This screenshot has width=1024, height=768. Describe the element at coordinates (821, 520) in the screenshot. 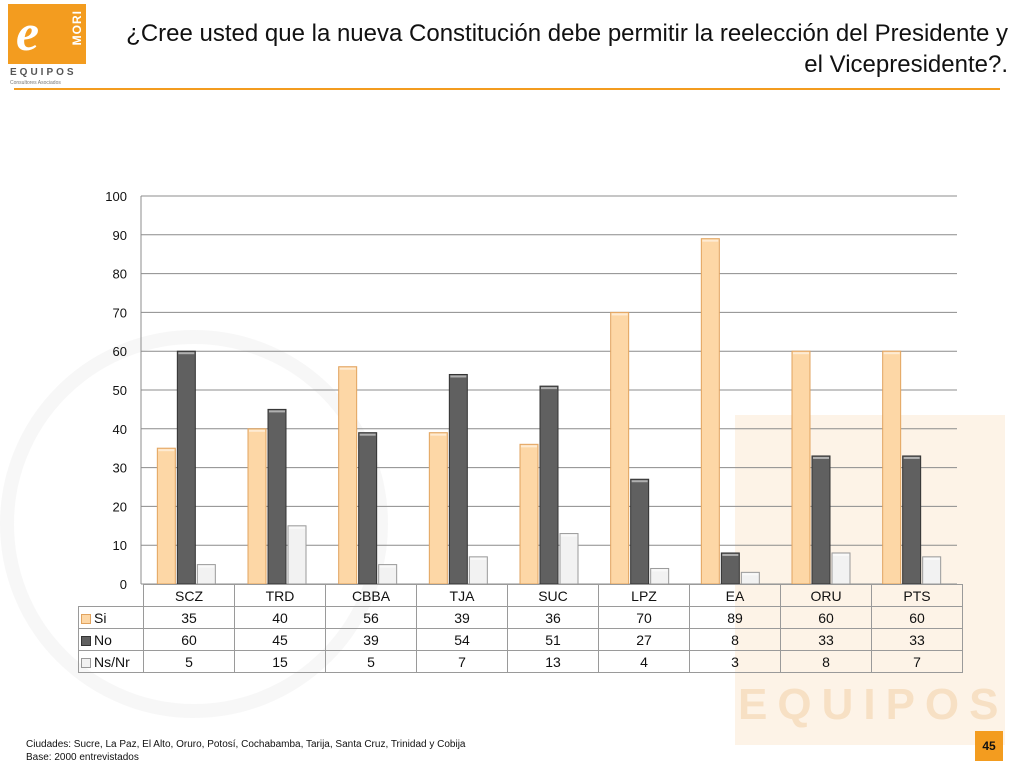

I see `bar-no-oru` at that location.